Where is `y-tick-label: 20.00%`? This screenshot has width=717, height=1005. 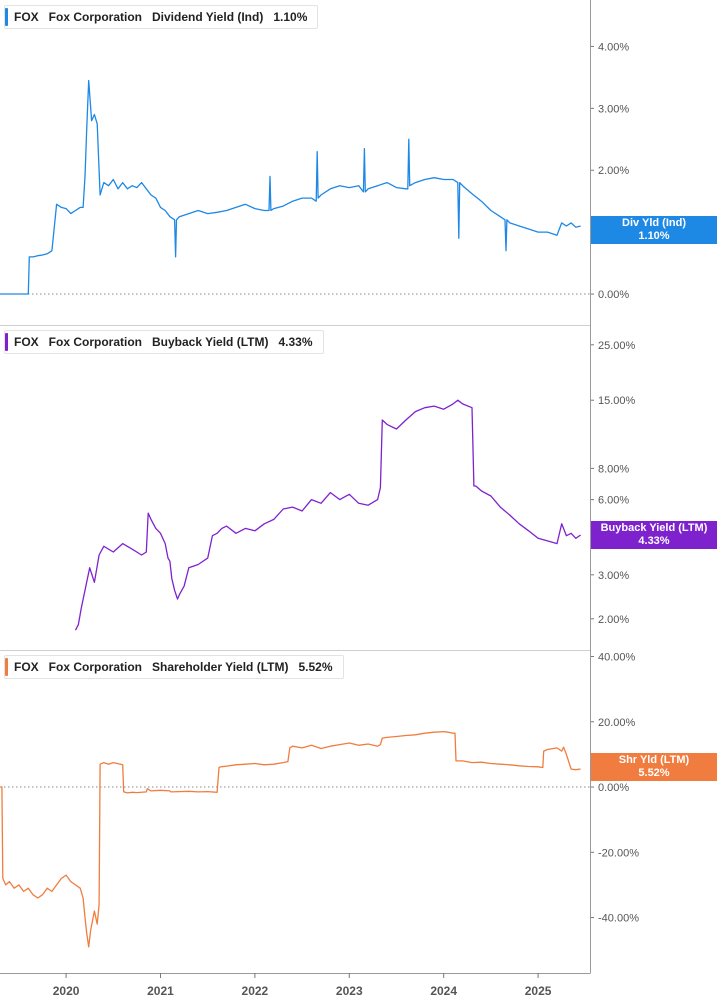 y-tick-label: 20.00% is located at coordinates (617, 723).